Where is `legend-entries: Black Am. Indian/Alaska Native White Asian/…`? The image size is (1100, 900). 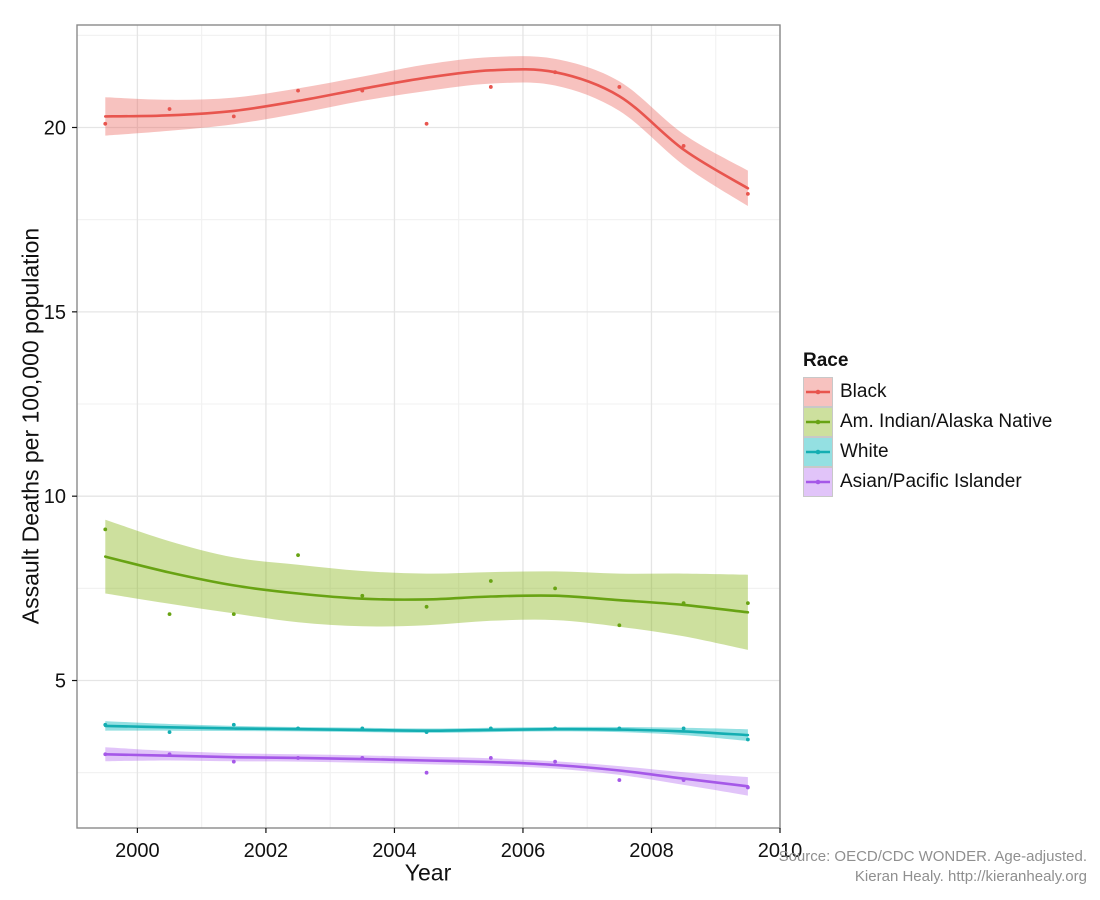
legend-entries: Black Am. Indian/Alaska Native White Asian/… is located at coordinates (927, 437).